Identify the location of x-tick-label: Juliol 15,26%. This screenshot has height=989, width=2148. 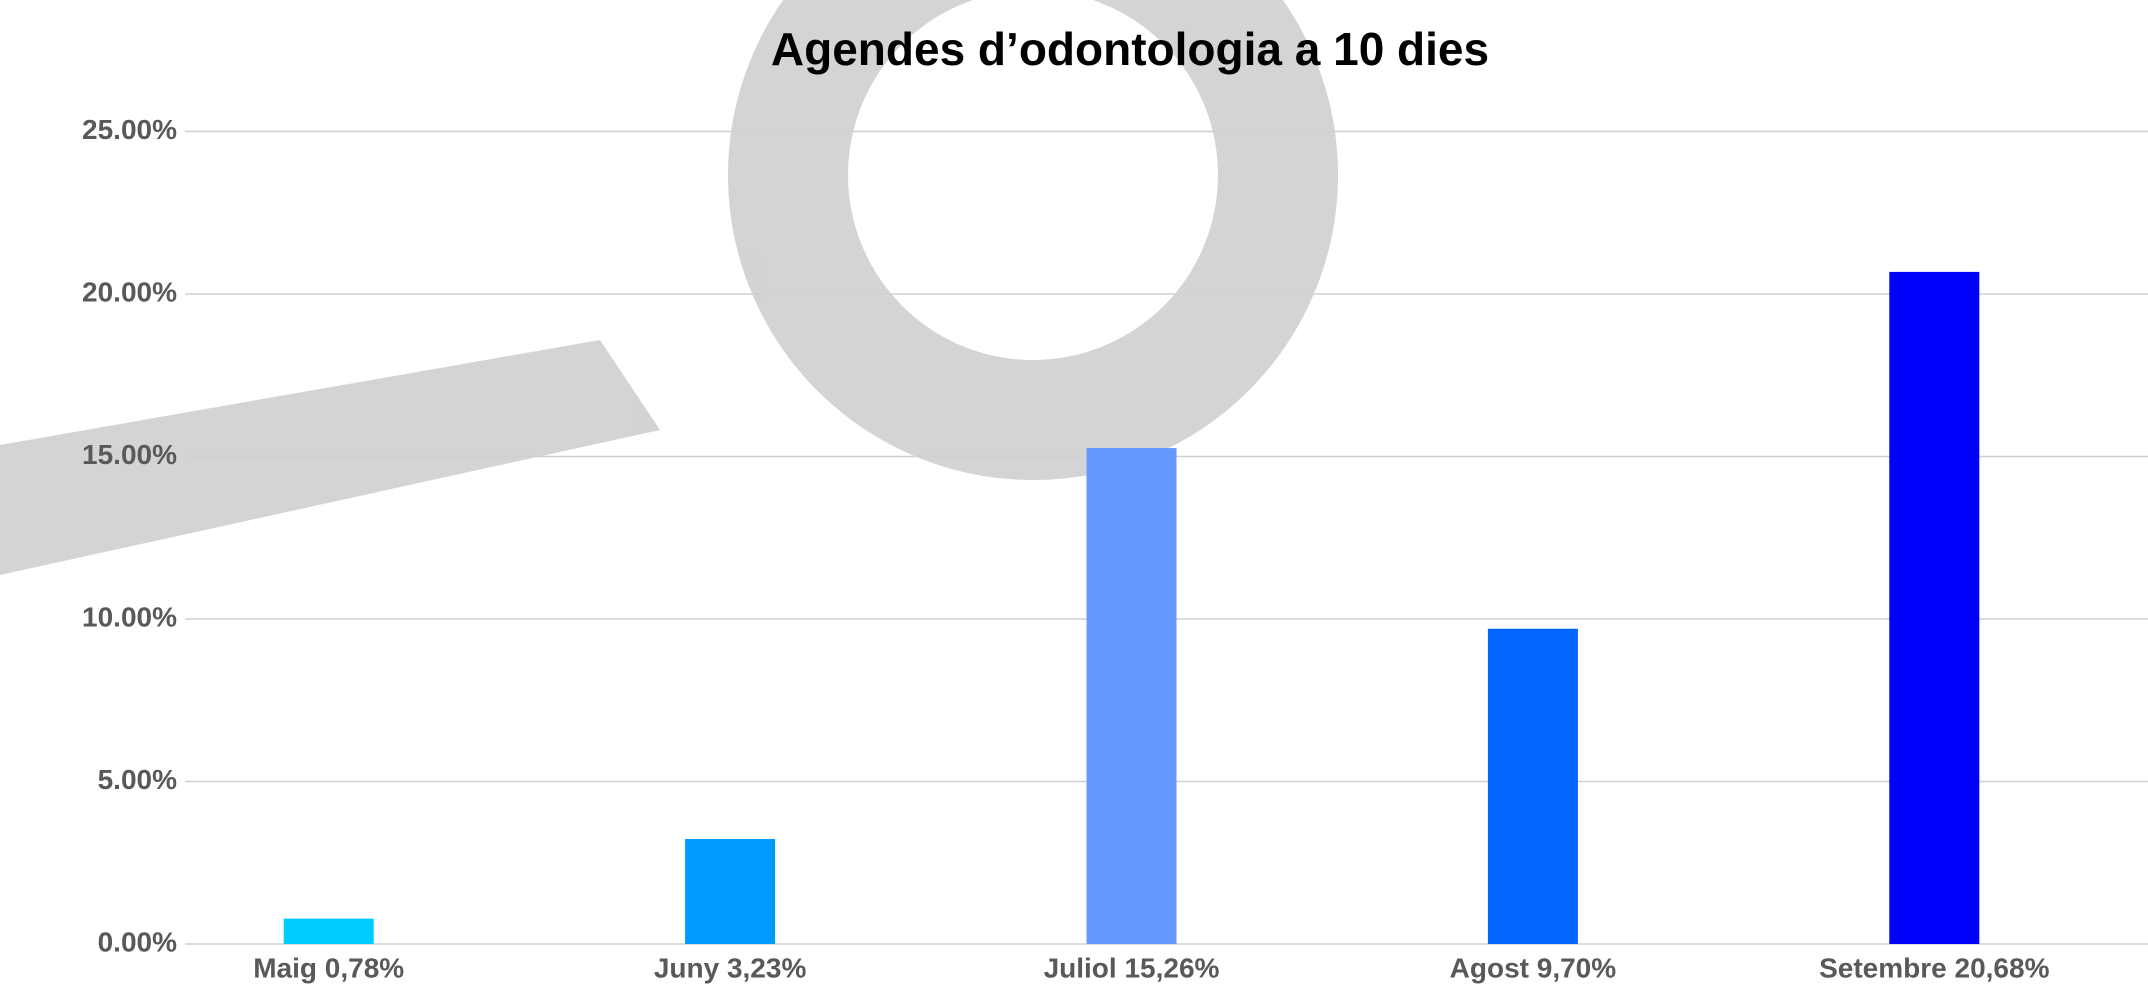
(1132, 967).